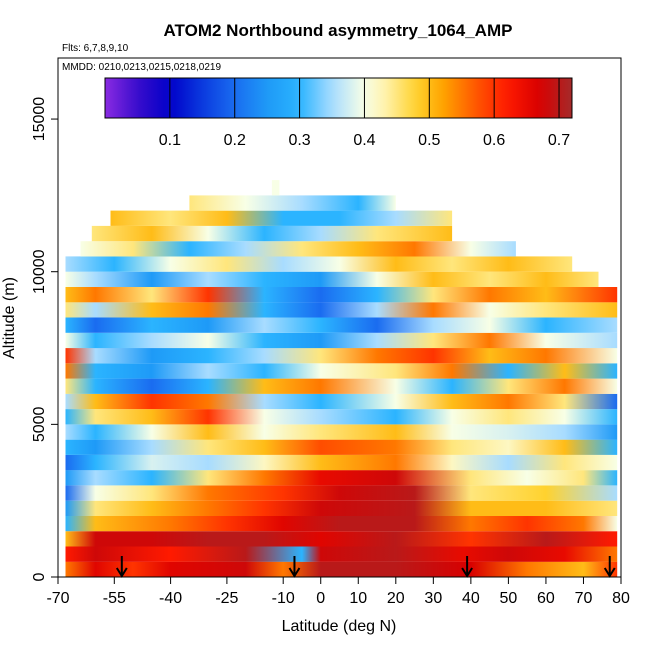 This screenshot has width=650, height=650. What do you see at coordinates (39, 119) in the screenshot?
I see `y-tick-label: 15000` at bounding box center [39, 119].